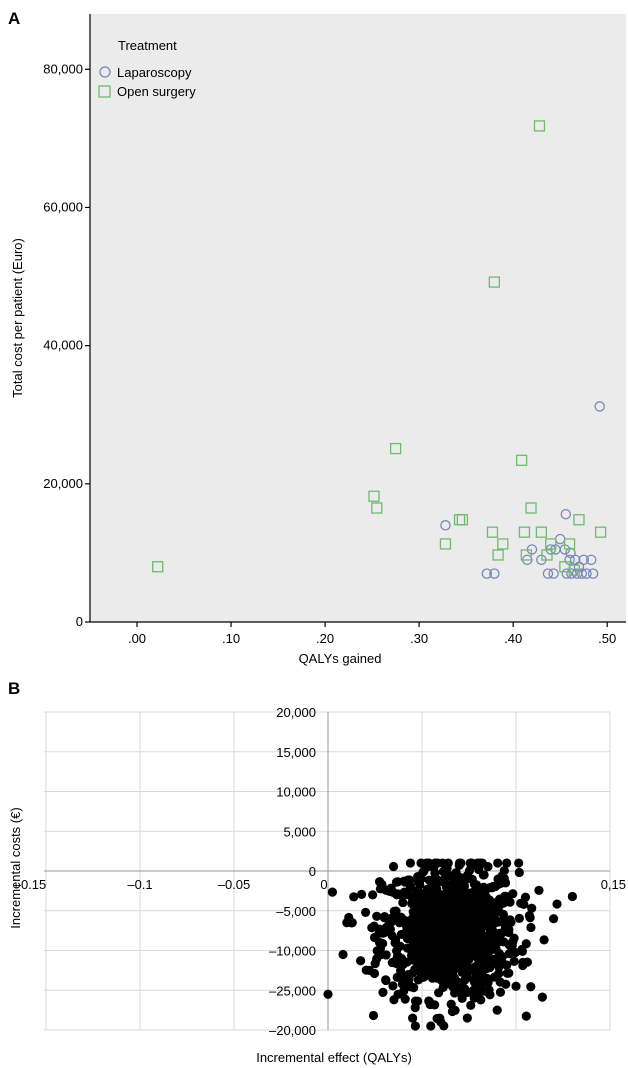 This screenshot has height=1068, width=628. I want to click on panel-b-y-tick-label: 15,000, so click(296, 752).